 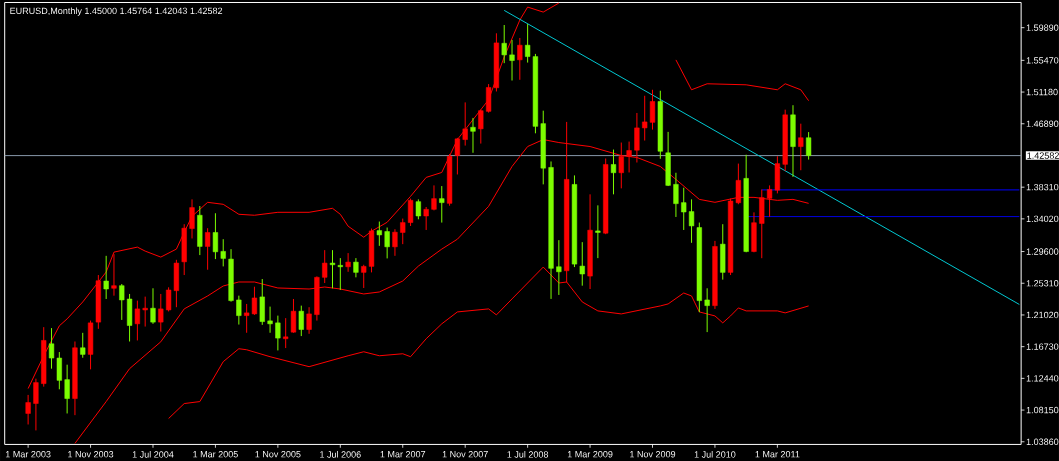 I want to click on y-tick-label: 1.46890, so click(x=1042, y=123).